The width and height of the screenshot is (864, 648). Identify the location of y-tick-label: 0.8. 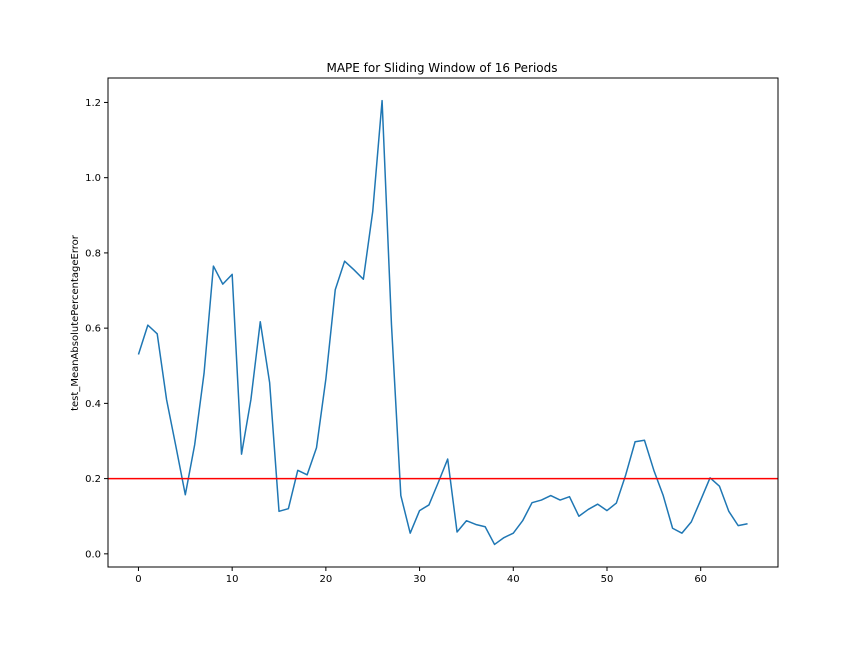
(93, 253).